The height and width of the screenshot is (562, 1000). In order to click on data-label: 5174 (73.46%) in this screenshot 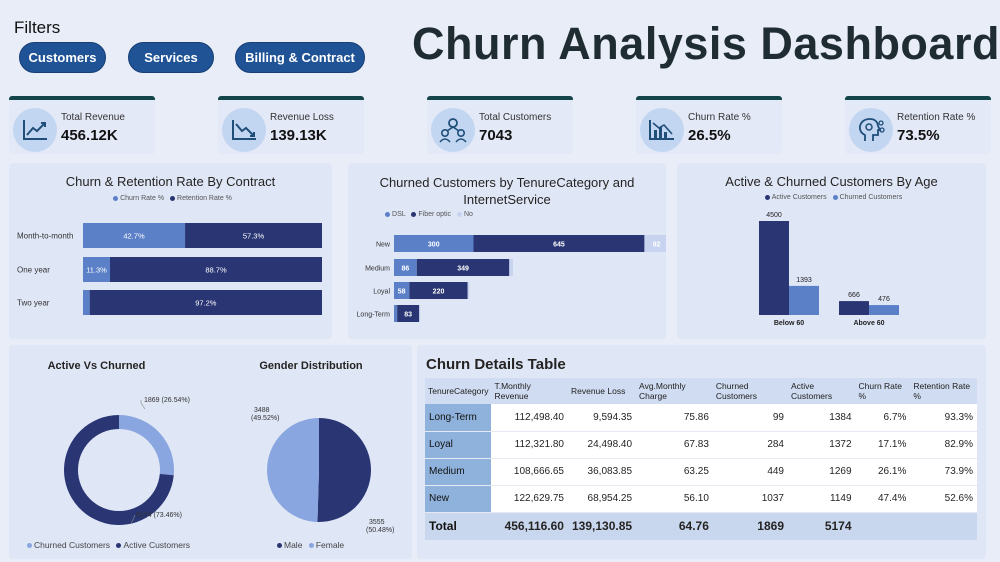, I will do `click(159, 515)`.